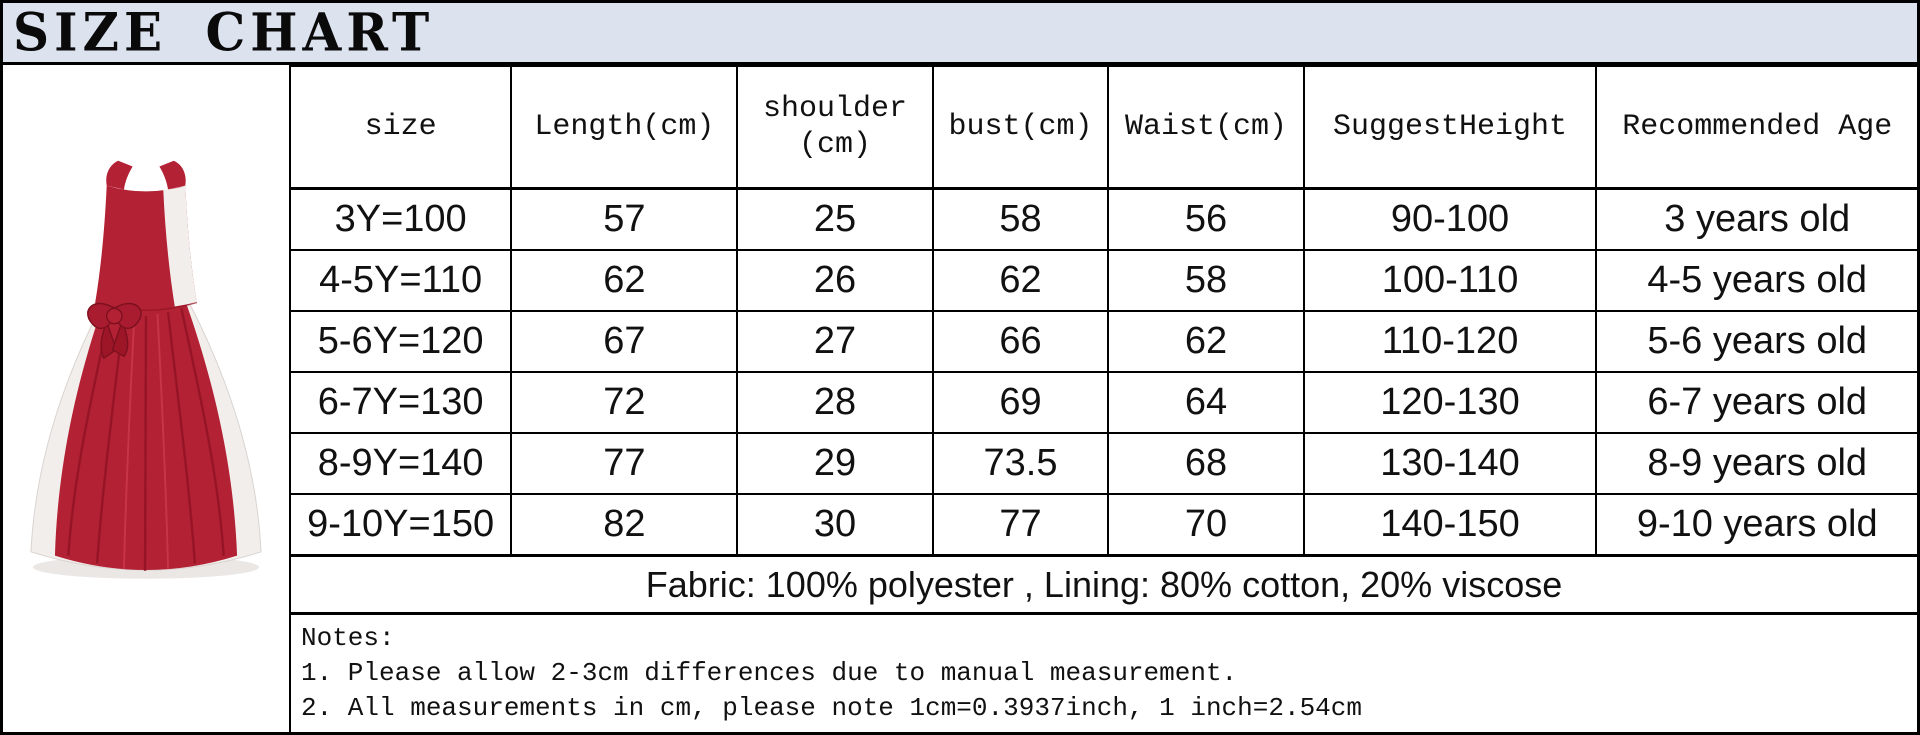 The image size is (1920, 735). What do you see at coordinates (400, 402) in the screenshot?
I see `cell-size: 6-7Y=130` at bounding box center [400, 402].